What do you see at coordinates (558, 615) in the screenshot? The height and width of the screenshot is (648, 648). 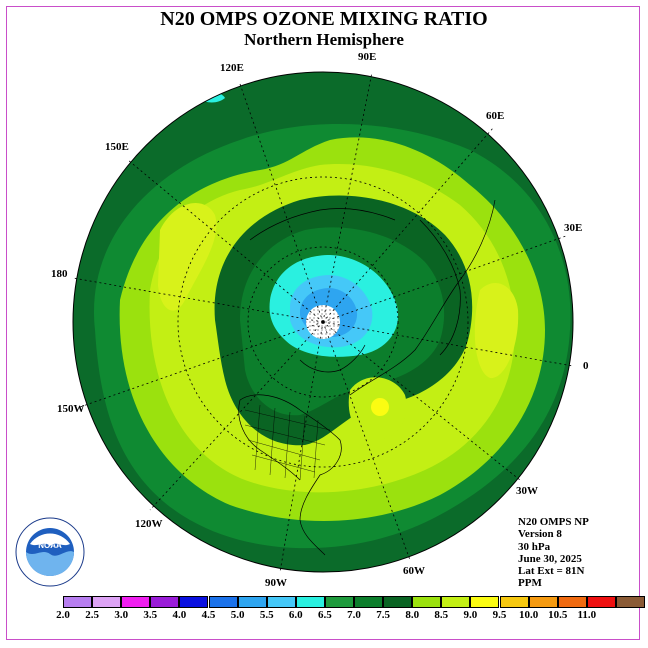 I see `colorbar-tick-label: 10.5` at bounding box center [558, 615].